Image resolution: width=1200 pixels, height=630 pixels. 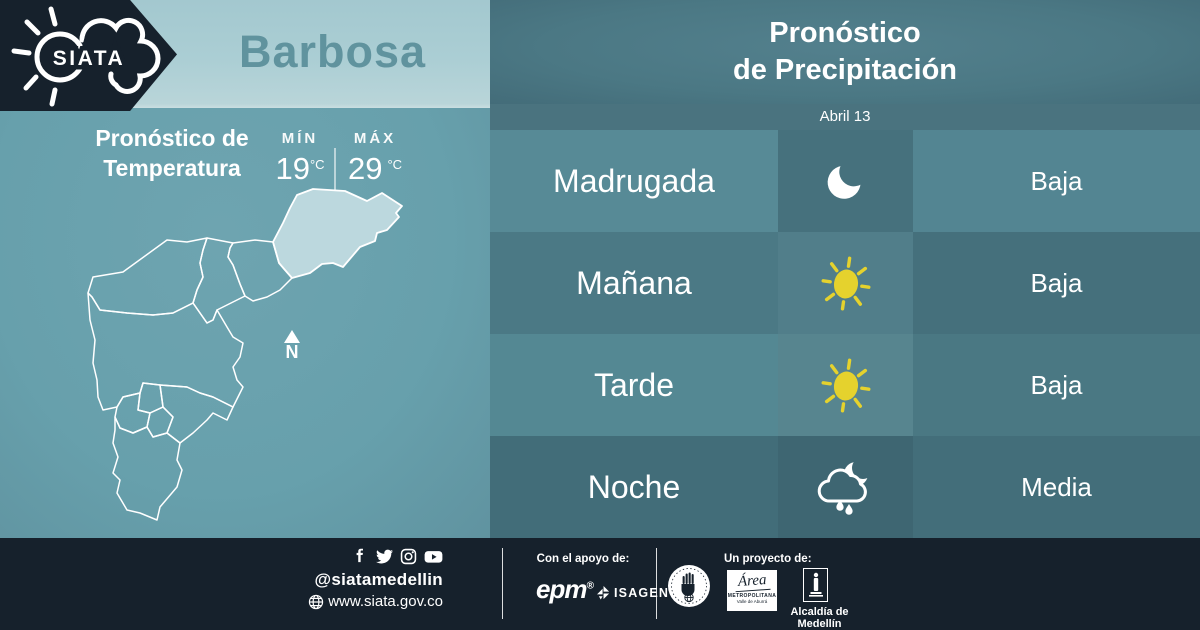 I want to click on globe-icon, so click(x=316, y=601).